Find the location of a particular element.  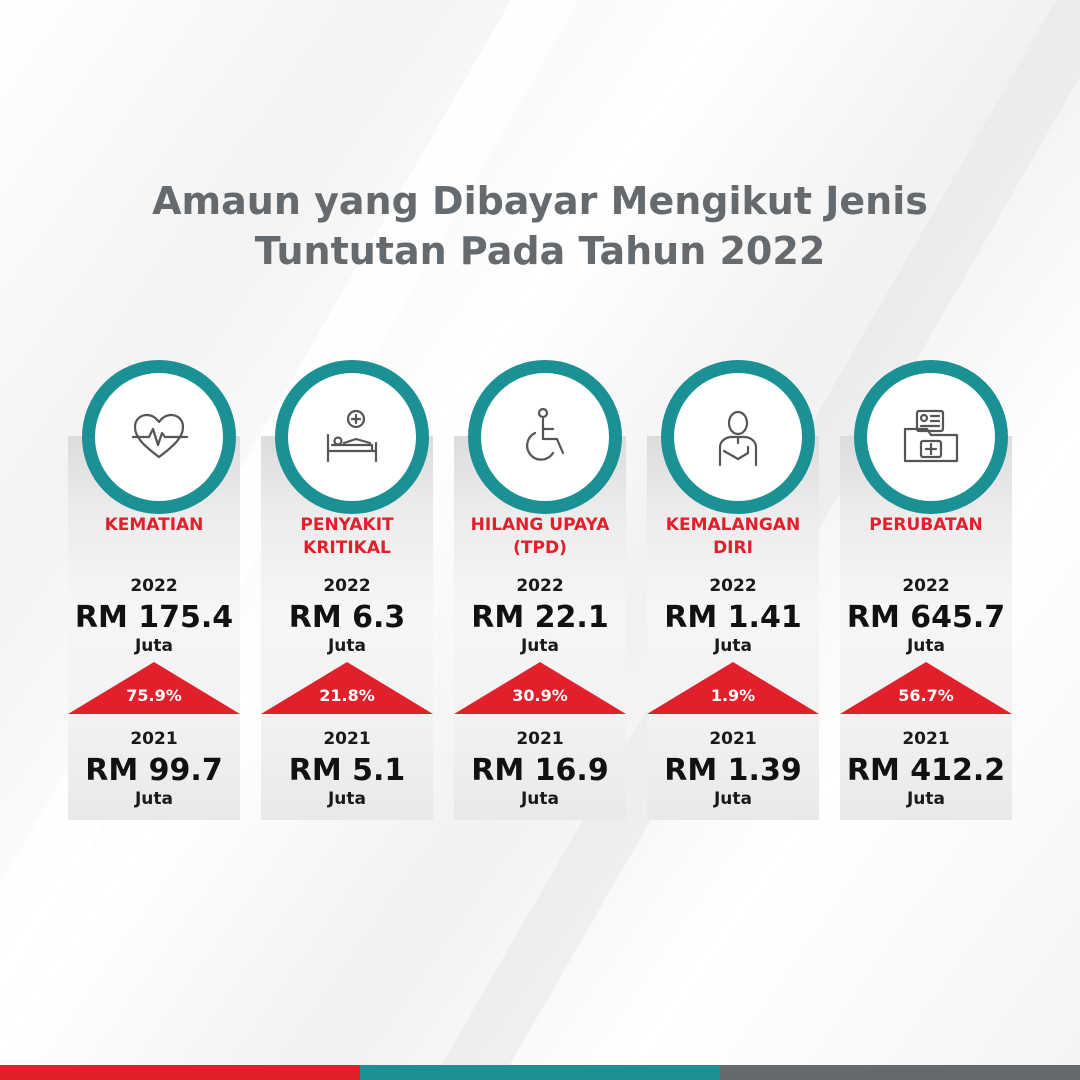

category-label-line-1: KEMATIAN is located at coordinates (154, 525).